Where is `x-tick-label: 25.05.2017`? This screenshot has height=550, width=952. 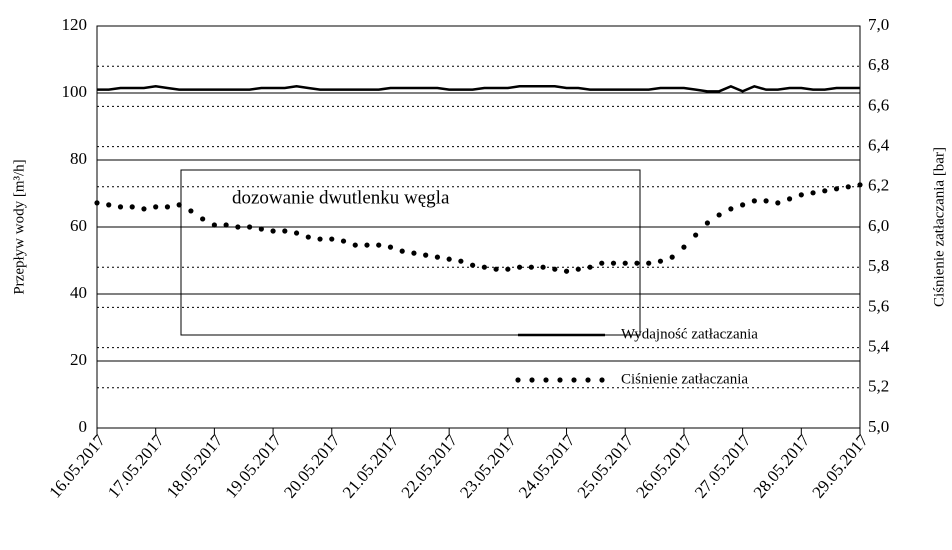 x-tick-label: 25.05.2017 is located at coordinates (606, 465).